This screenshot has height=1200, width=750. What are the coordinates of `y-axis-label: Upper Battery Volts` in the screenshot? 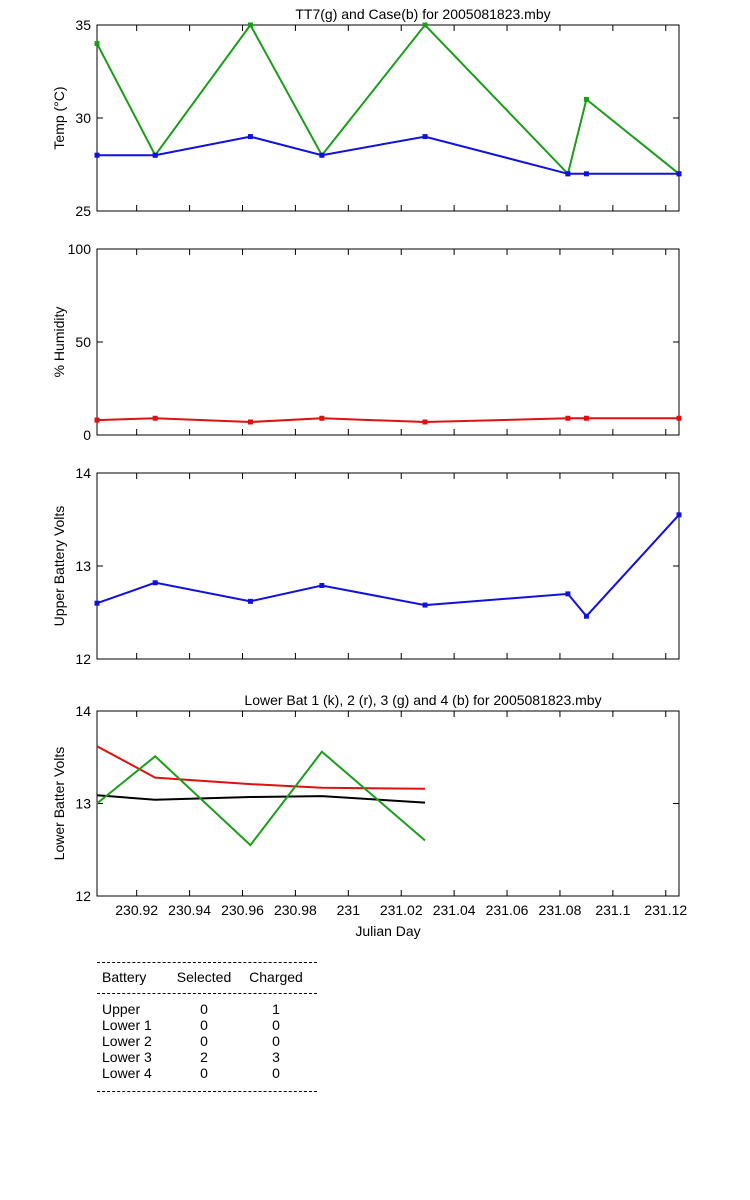 It's located at (59, 566).